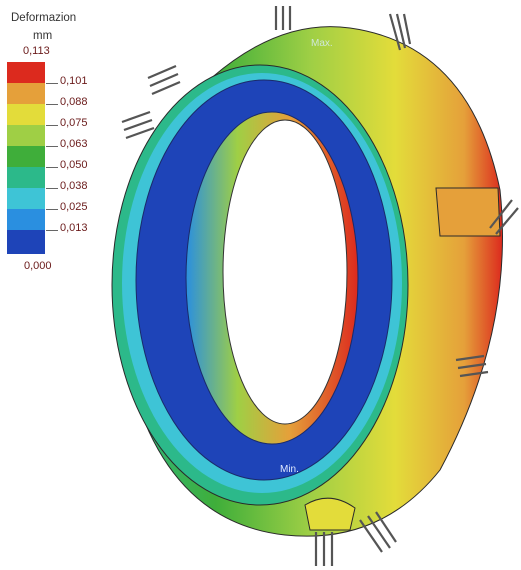 This screenshot has height=570, width=521. I want to click on load-arrow-bottom-right, so click(378, 532).